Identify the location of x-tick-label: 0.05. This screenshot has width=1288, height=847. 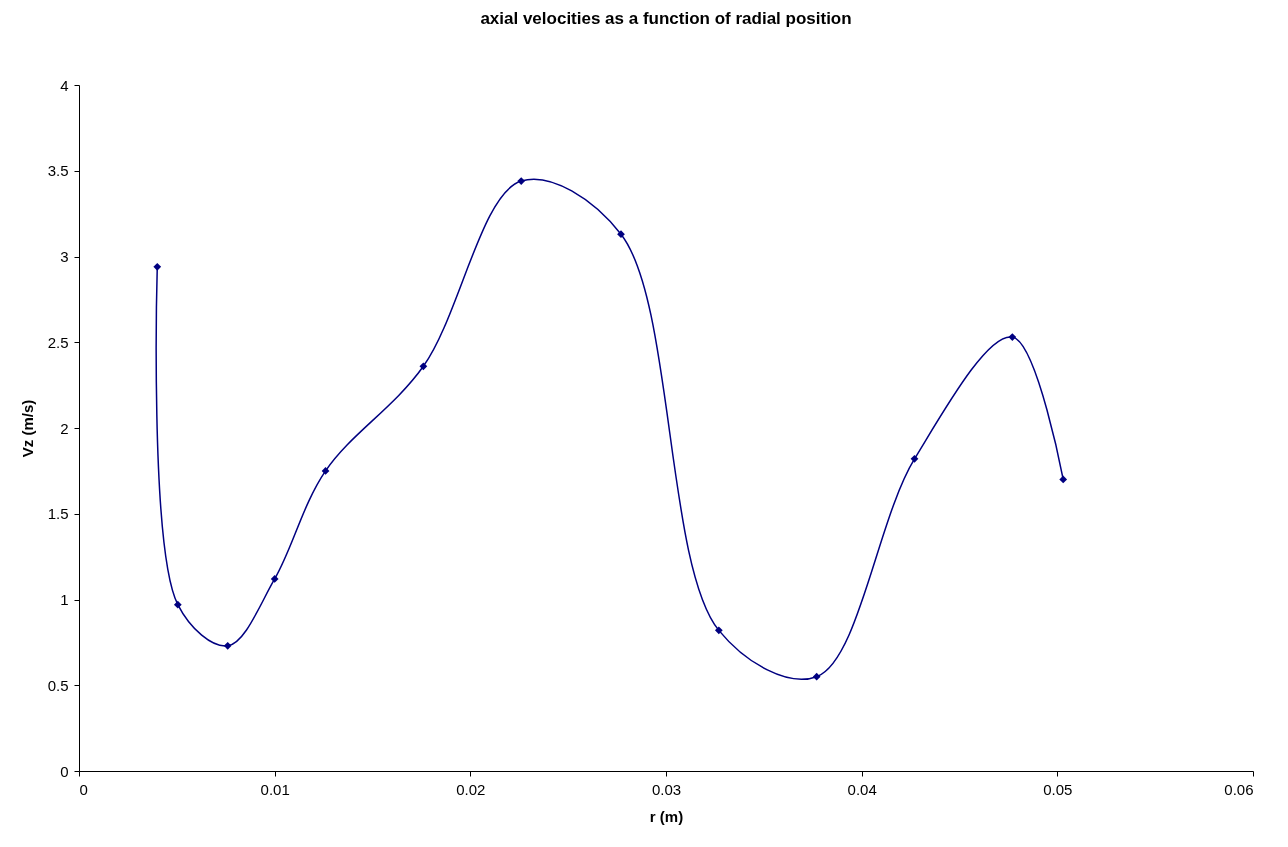
(1058, 789).